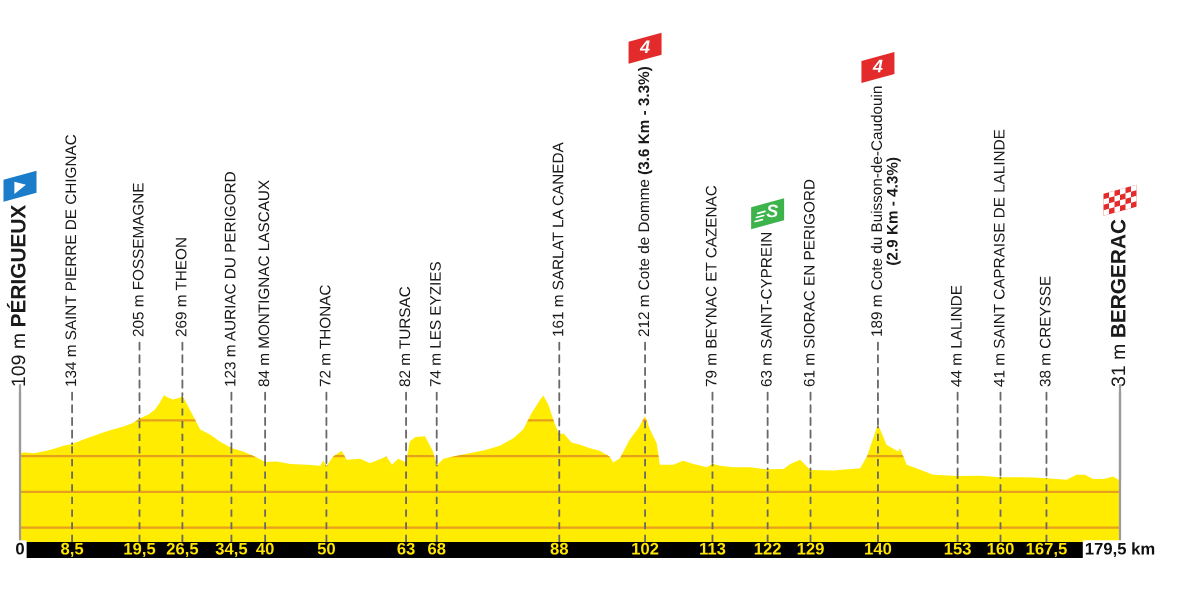 Image resolution: width=1200 pixels, height=612 pixels. I want to click on x-tick-label: 19,5, so click(140, 550).